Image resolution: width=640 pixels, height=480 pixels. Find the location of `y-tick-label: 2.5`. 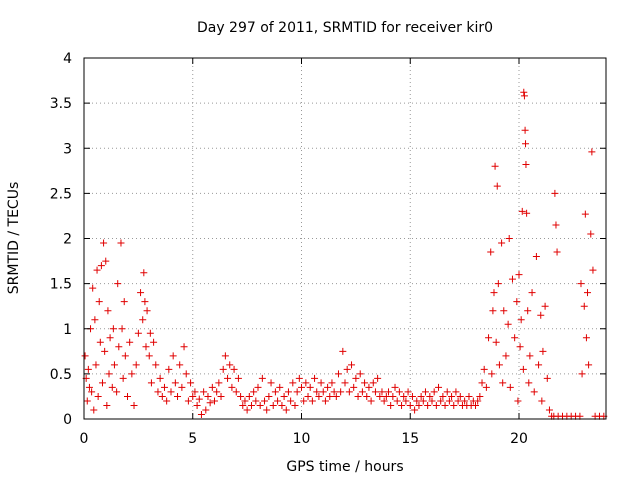

y-tick-label: 2.5 is located at coordinates (61, 194).